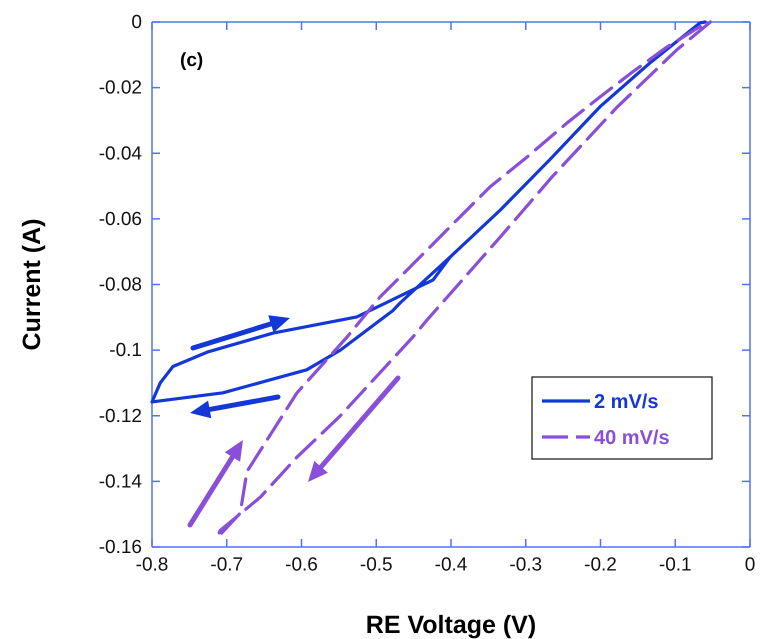 The width and height of the screenshot is (762, 639). I want to click on y-tick-label: -0.14, so click(120, 481).